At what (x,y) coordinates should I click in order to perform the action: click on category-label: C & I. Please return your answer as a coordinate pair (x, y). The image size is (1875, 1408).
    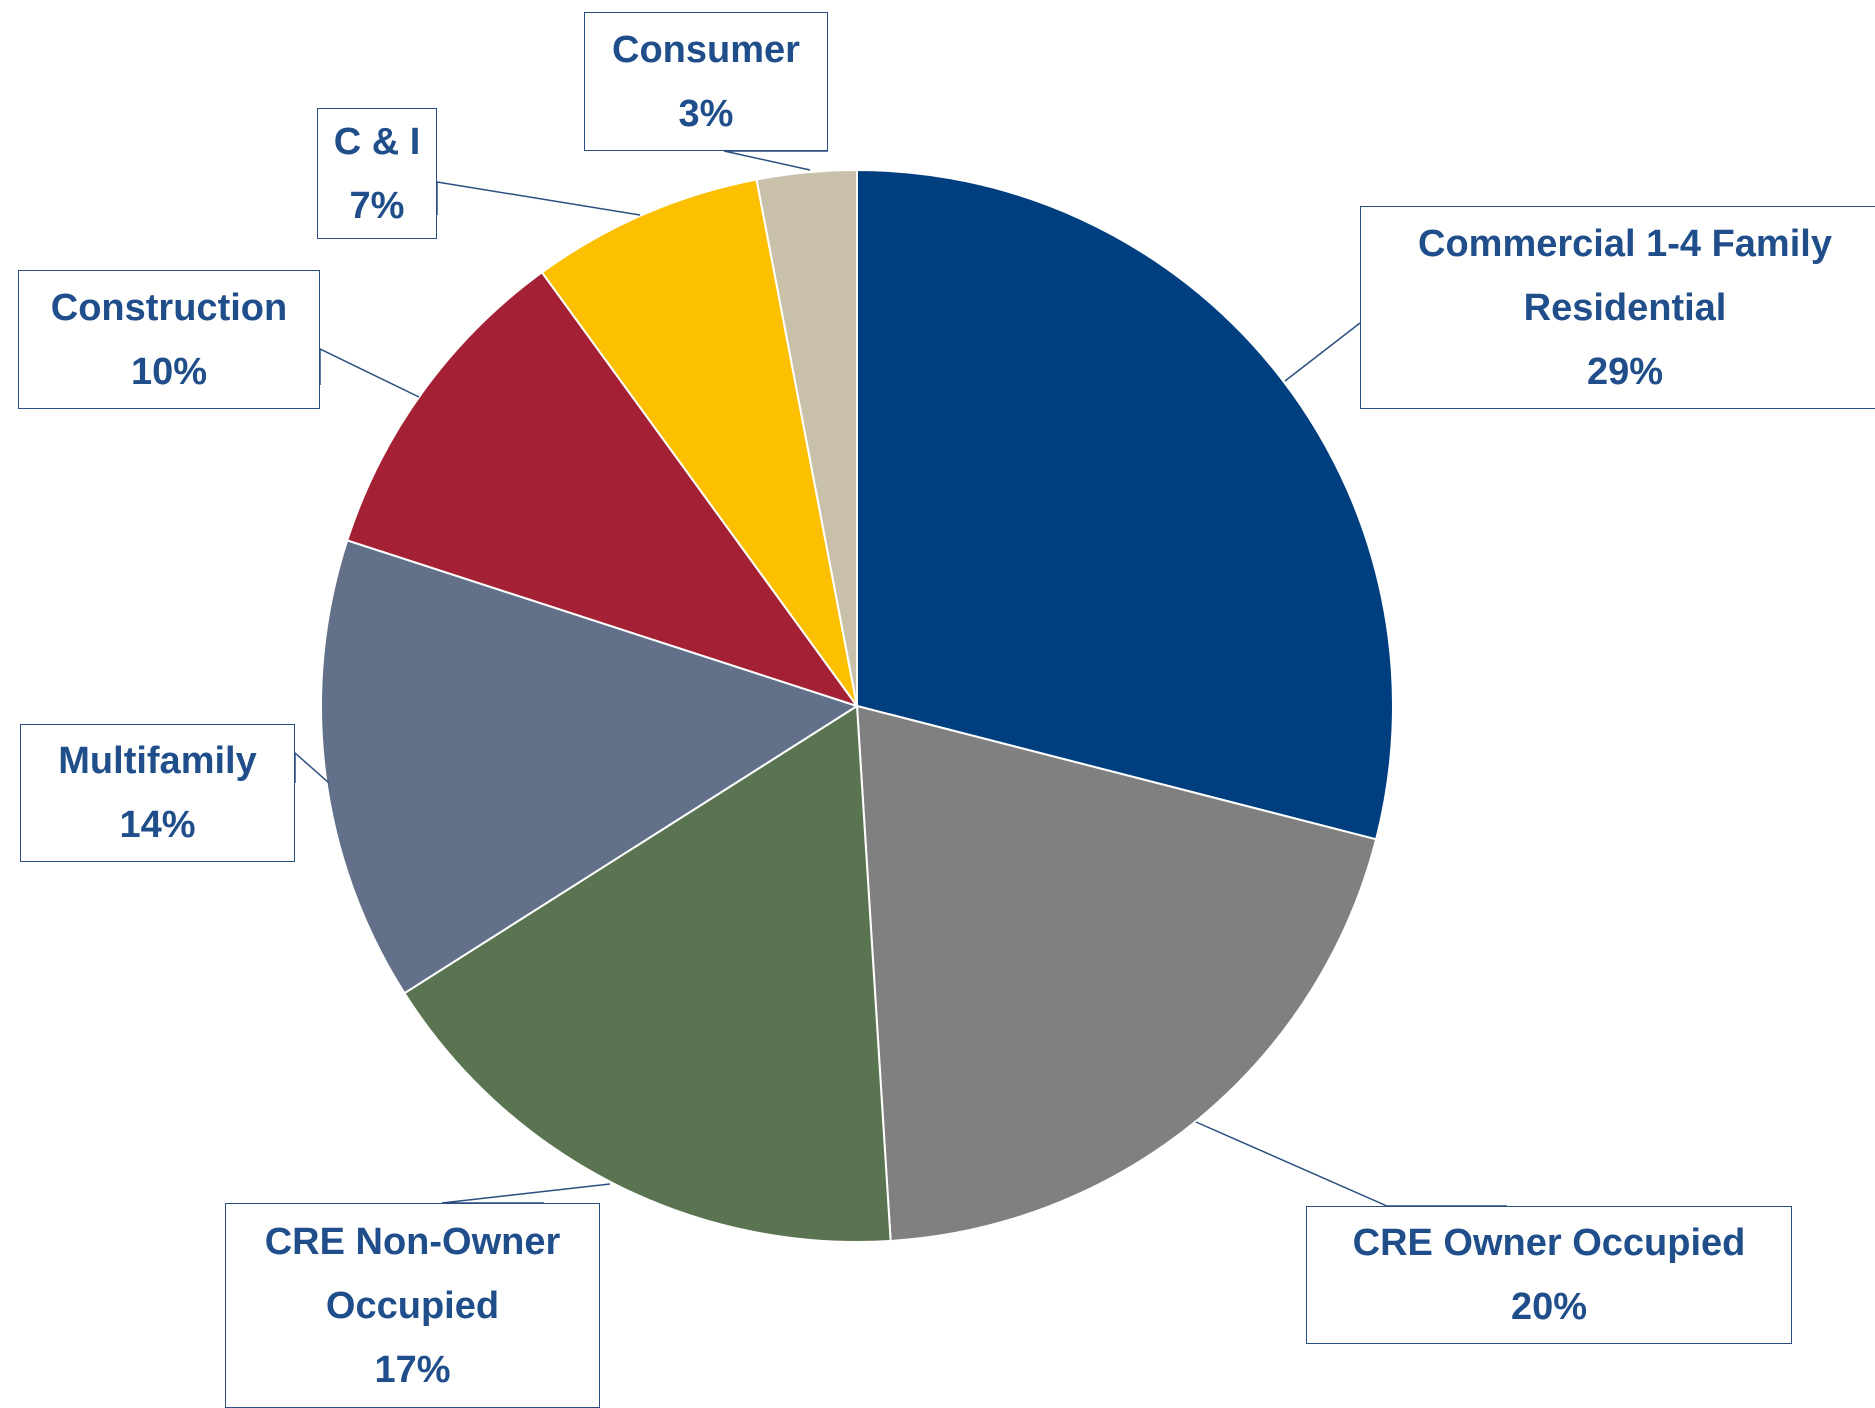
    Looking at the image, I should click on (377, 141).